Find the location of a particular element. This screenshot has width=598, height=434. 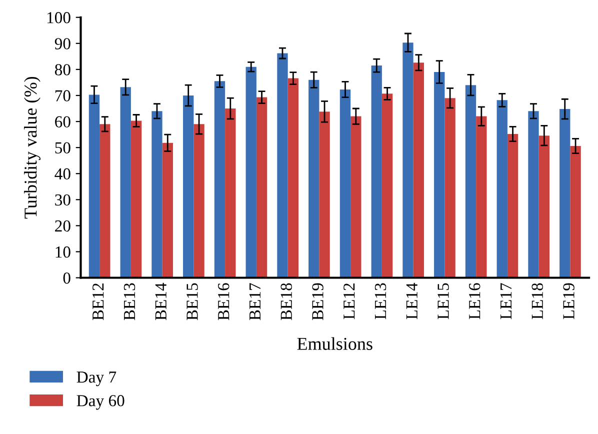

x-tick-label: BE17 is located at coordinates (254, 301).